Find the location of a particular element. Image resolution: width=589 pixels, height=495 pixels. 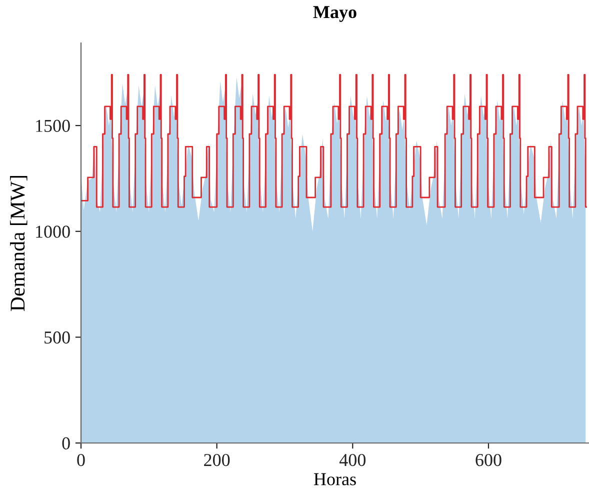

y-tick-label: 0 is located at coordinates (66, 443).